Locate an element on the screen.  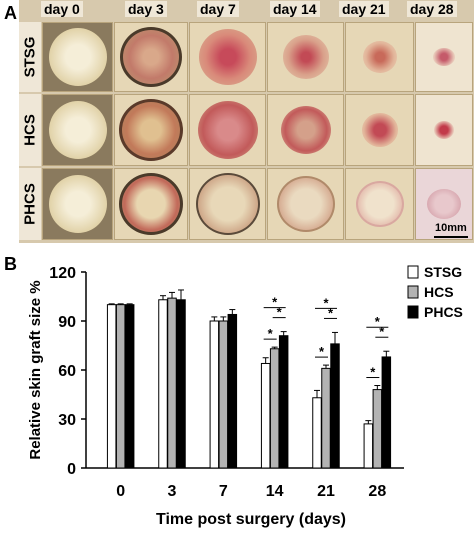
photo-stsg-day3 is located at coordinates (151, 57).